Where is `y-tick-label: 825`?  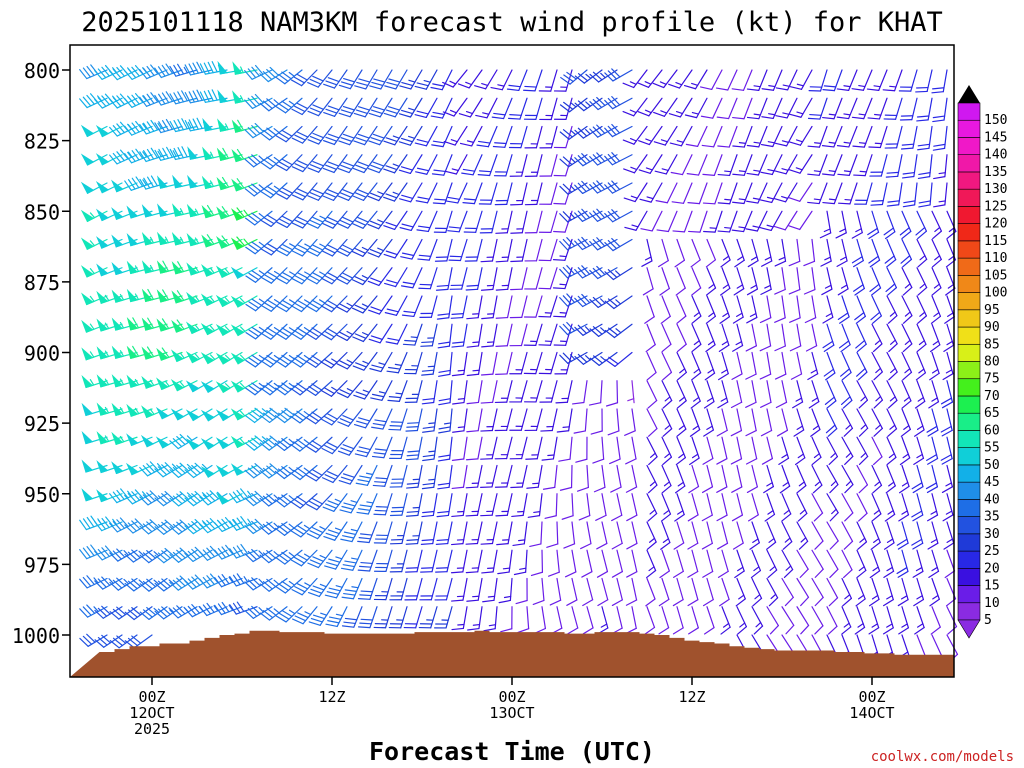
y-tick-label: 825 is located at coordinates (42, 142).